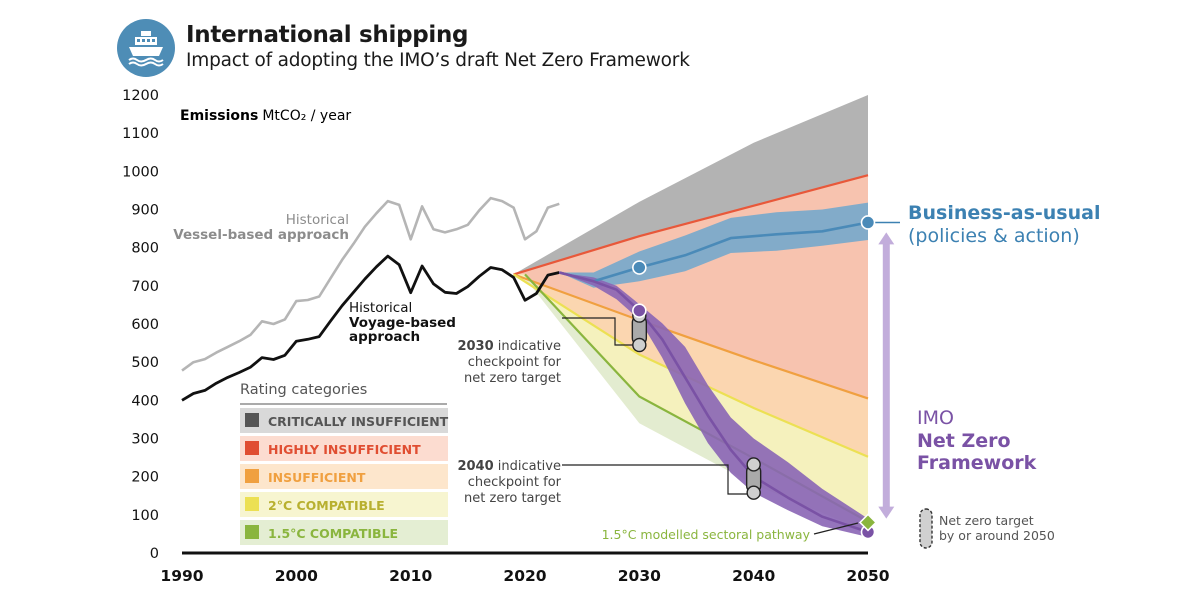 Image resolution: width=1200 pixels, height=601 pixels. I want to click on cp2040-label-3: net zero target, so click(512, 498).